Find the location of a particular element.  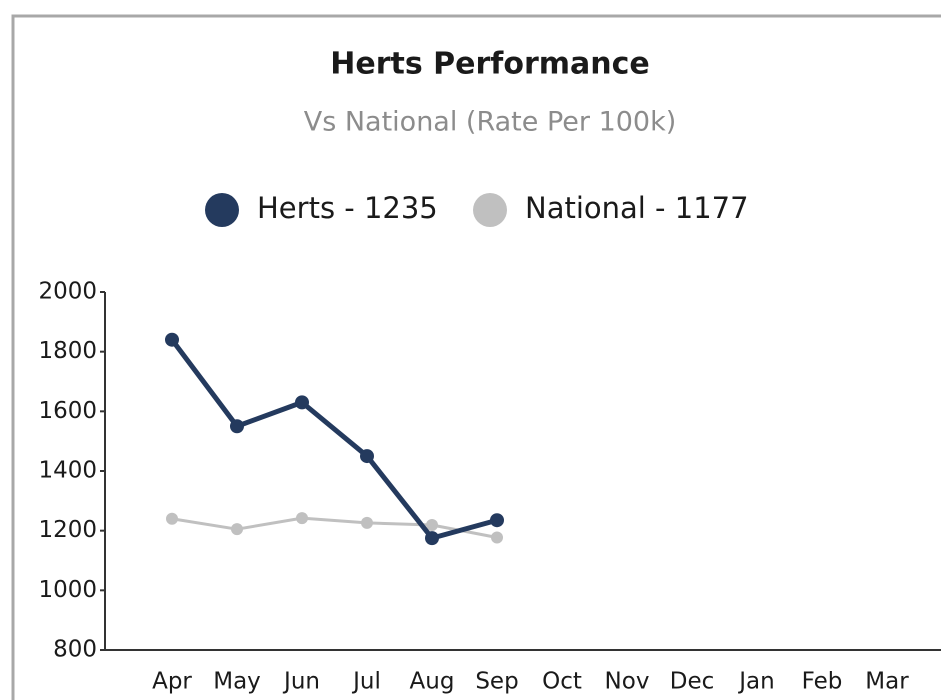

legend-label: Herts - 1235 is located at coordinates (347, 208).